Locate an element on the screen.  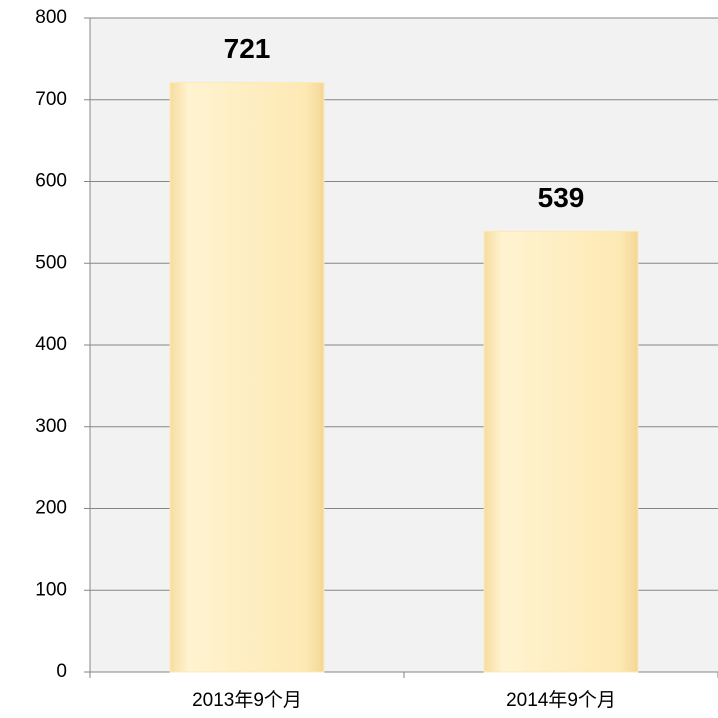
data-label: 721 is located at coordinates (247, 48).